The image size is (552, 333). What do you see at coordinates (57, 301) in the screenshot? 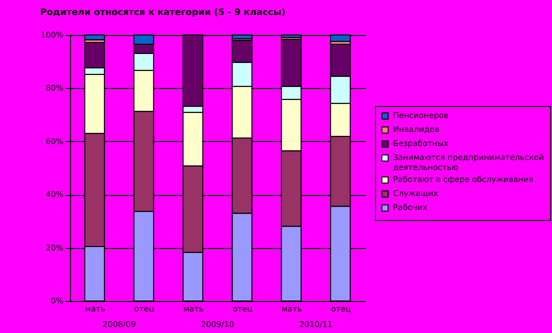
I see `y-tick-label: 0%` at bounding box center [57, 301].